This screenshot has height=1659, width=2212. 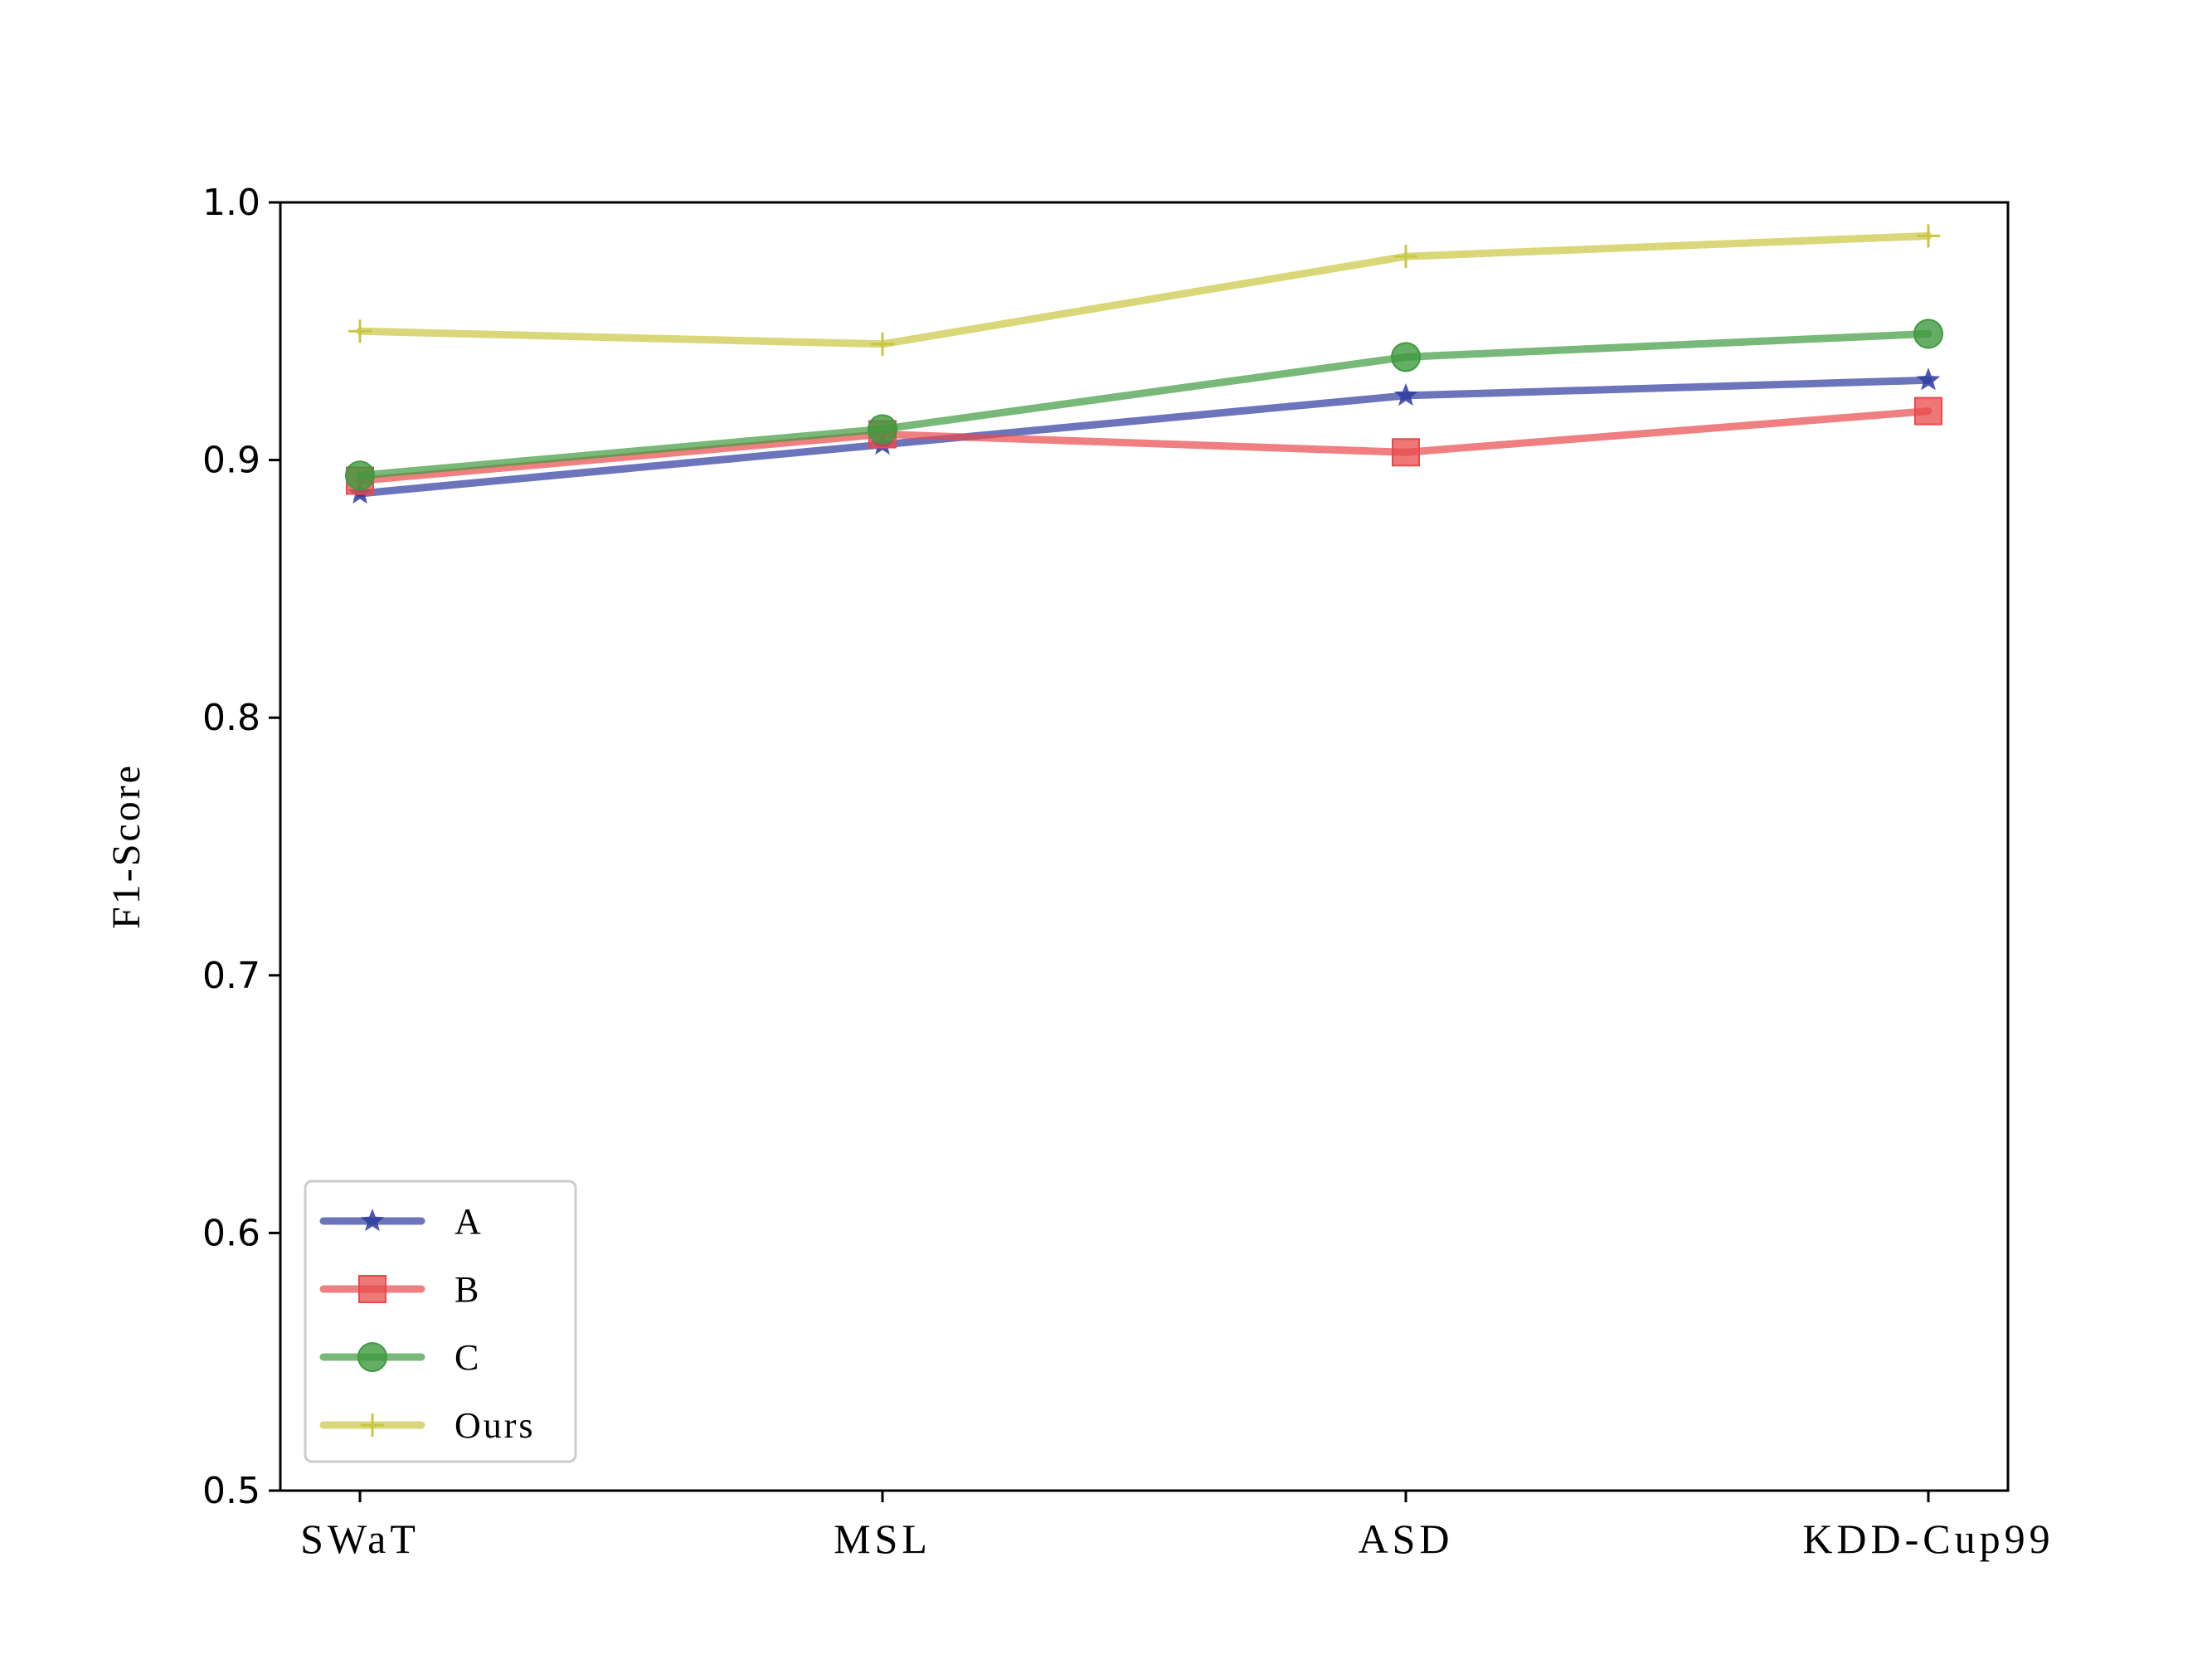 What do you see at coordinates (468, 1289) in the screenshot?
I see `legend-label: B` at bounding box center [468, 1289].